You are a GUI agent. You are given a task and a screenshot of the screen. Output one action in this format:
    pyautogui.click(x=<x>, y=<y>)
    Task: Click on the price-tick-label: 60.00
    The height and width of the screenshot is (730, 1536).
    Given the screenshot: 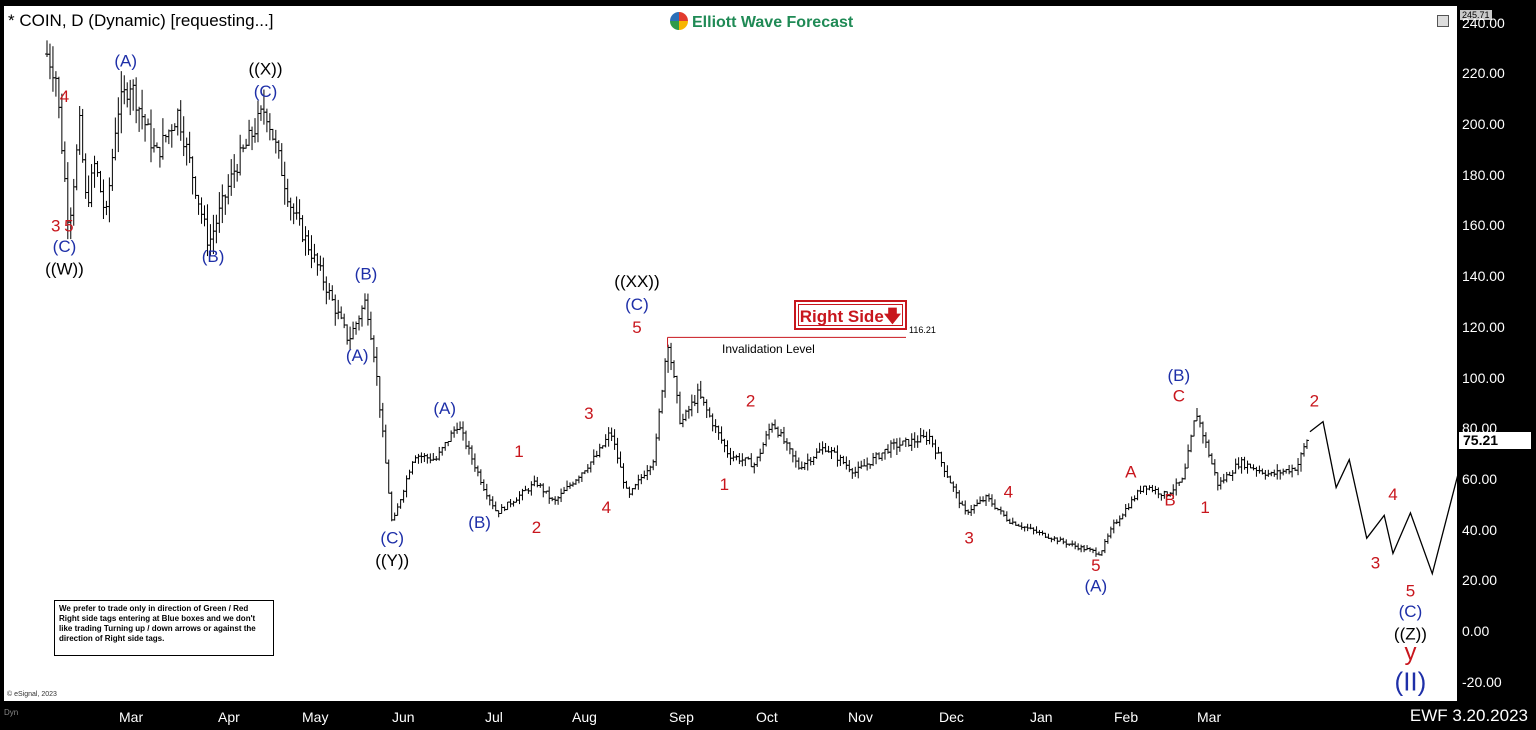 What is the action you would take?
    pyautogui.click(x=1480, y=478)
    